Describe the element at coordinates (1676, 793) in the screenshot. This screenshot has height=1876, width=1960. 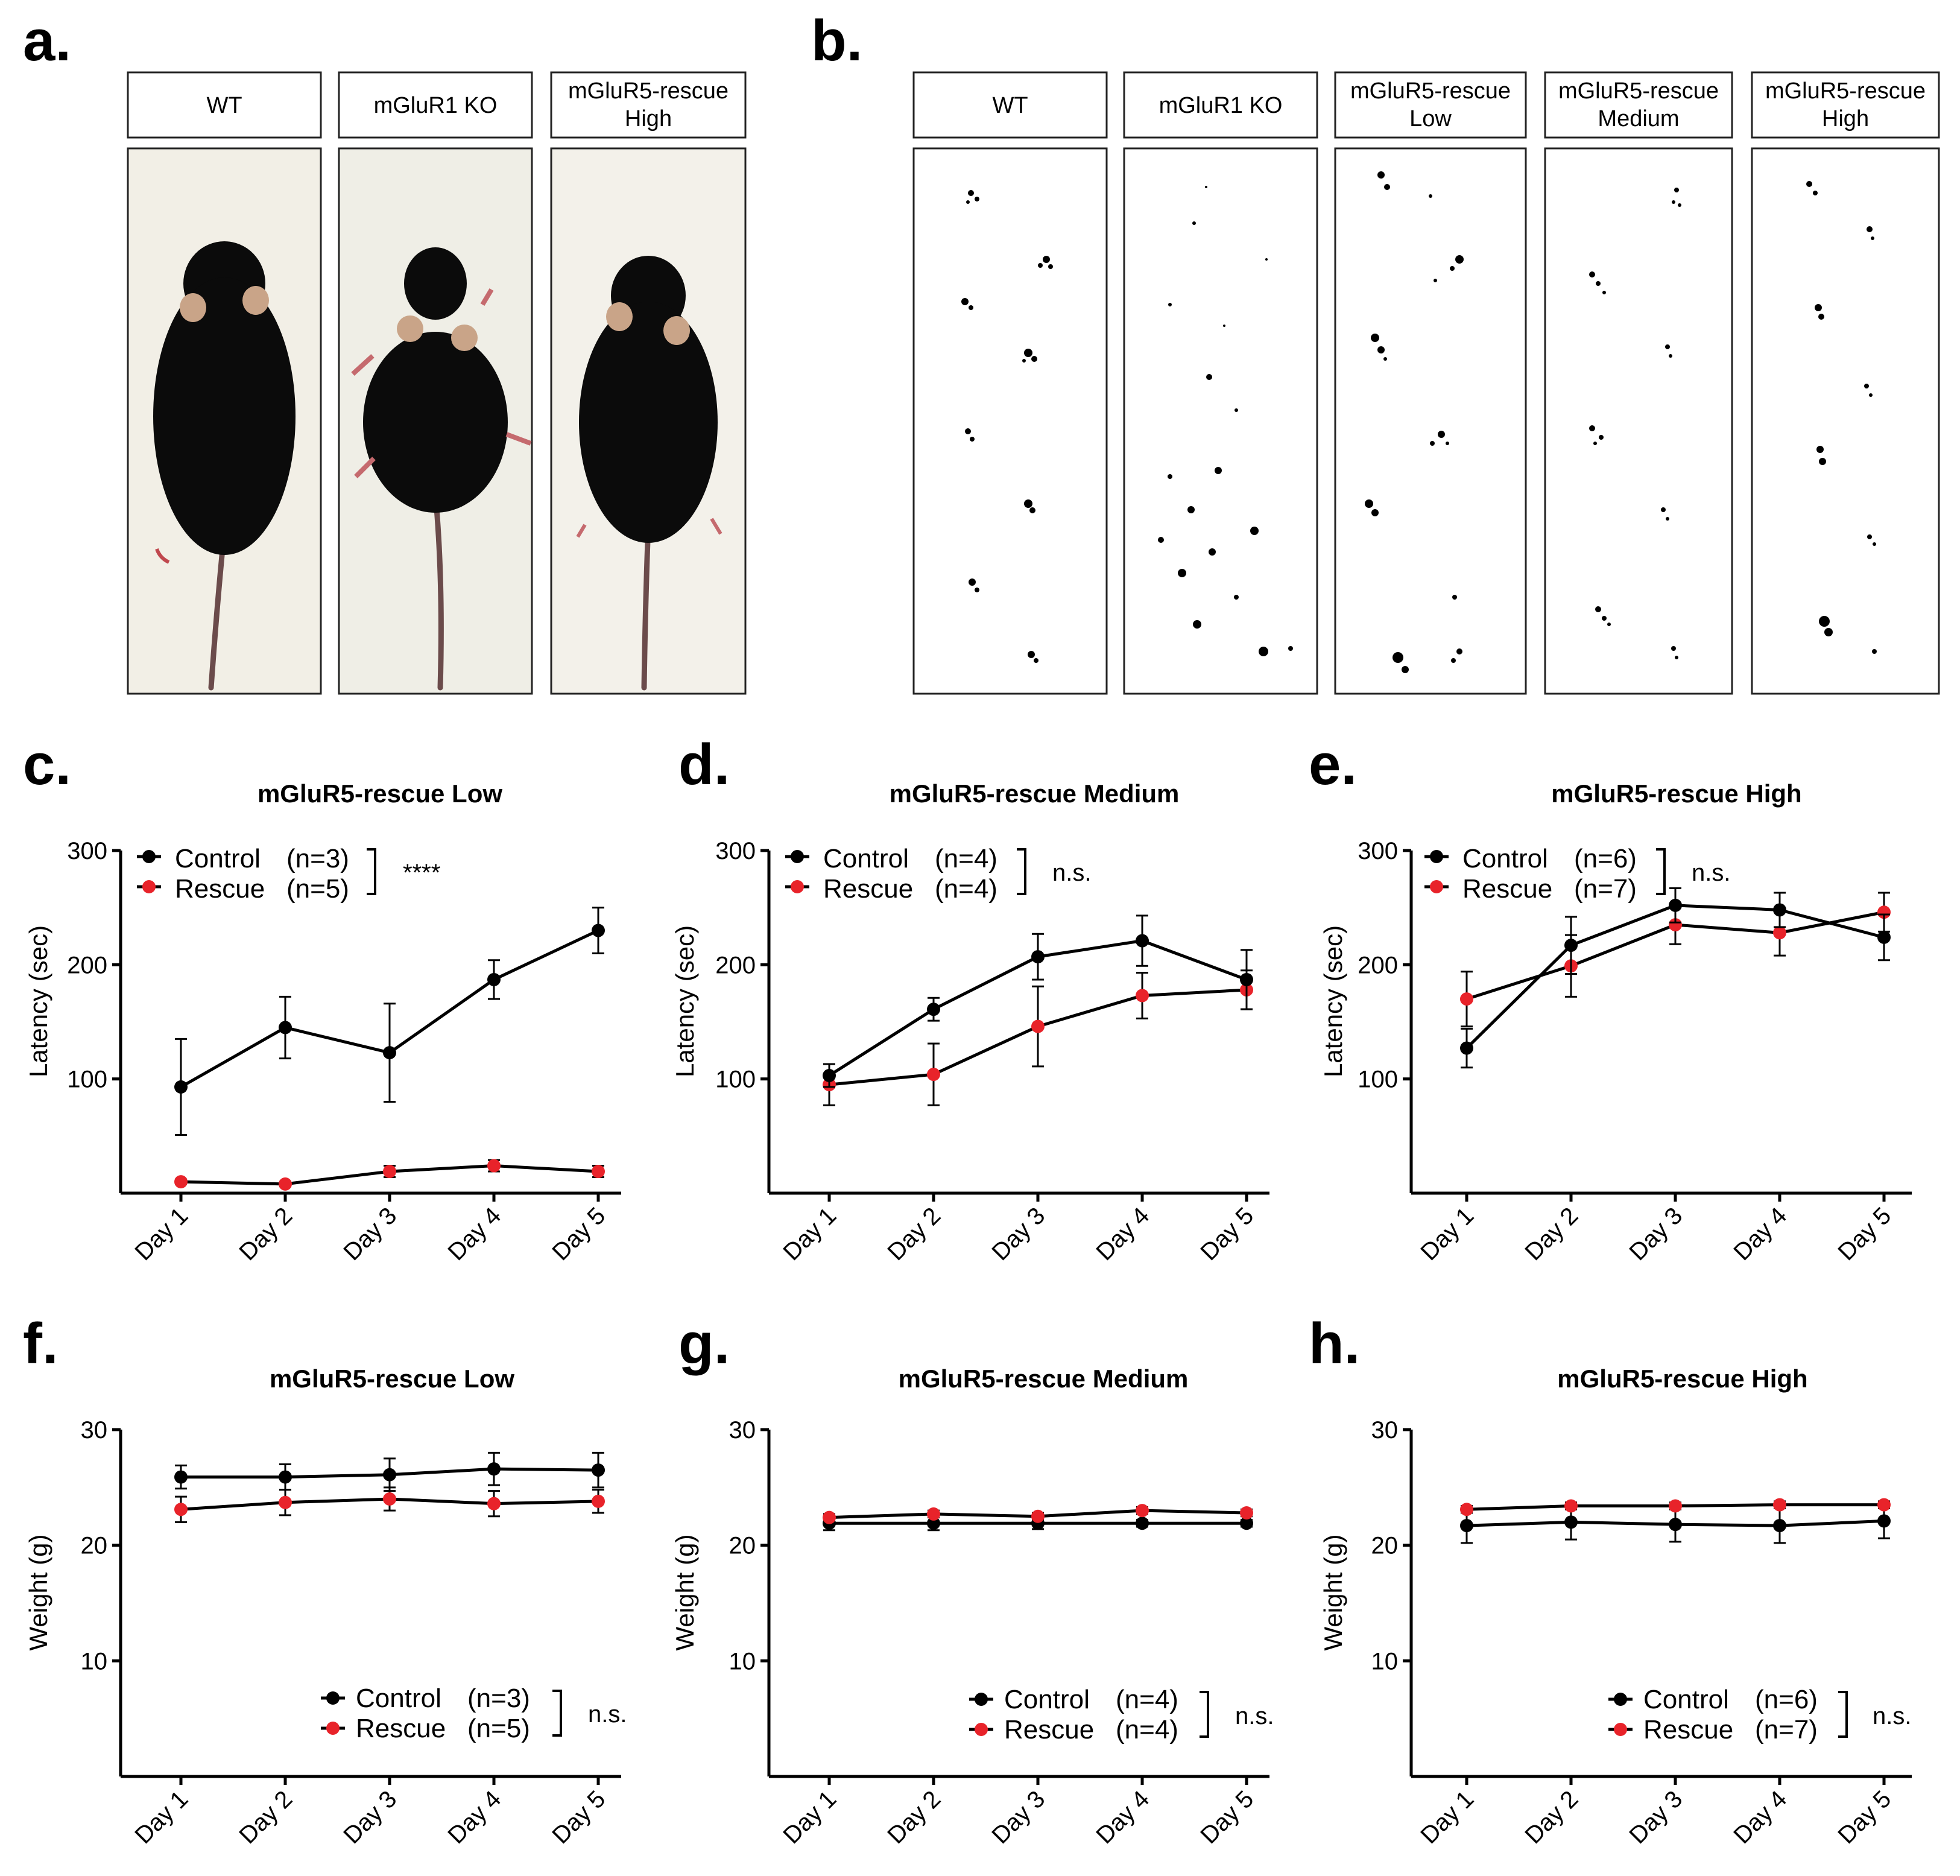
I see `chart-title: mGluR5-rescue High` at that location.